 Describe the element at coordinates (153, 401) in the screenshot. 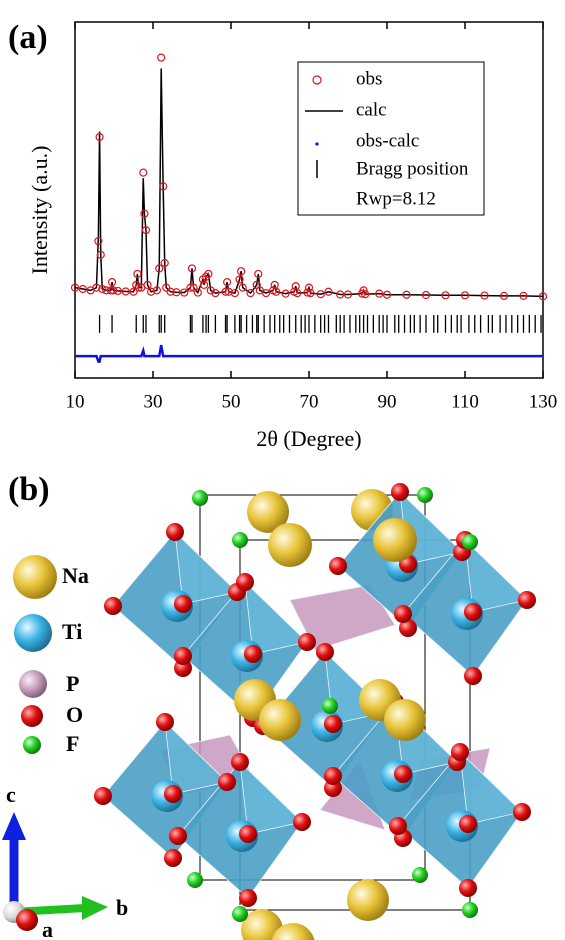

I see `x-tick-label: 30` at that location.